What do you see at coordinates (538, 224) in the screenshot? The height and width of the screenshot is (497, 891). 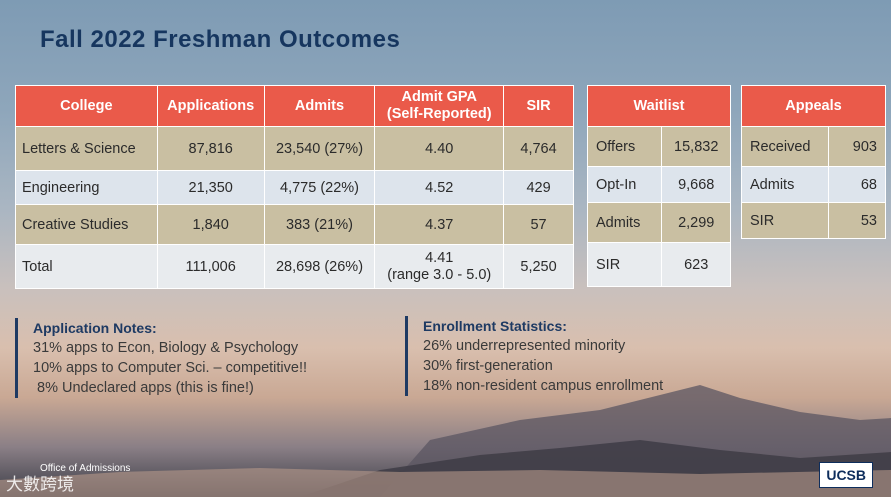 I see `cell-sir: 57` at bounding box center [538, 224].